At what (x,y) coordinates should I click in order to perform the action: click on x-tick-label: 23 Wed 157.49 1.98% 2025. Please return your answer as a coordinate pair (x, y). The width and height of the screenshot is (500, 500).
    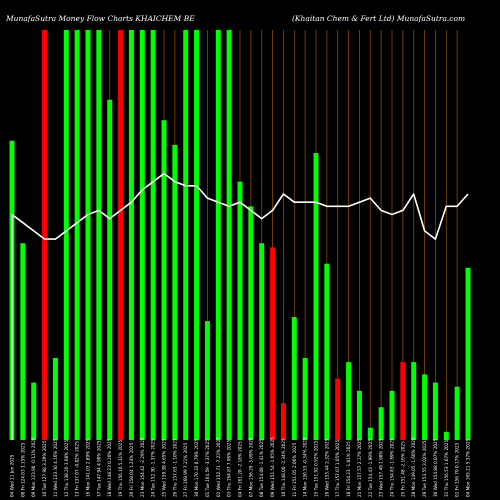
    Looking at the image, I should click on (381, 467).